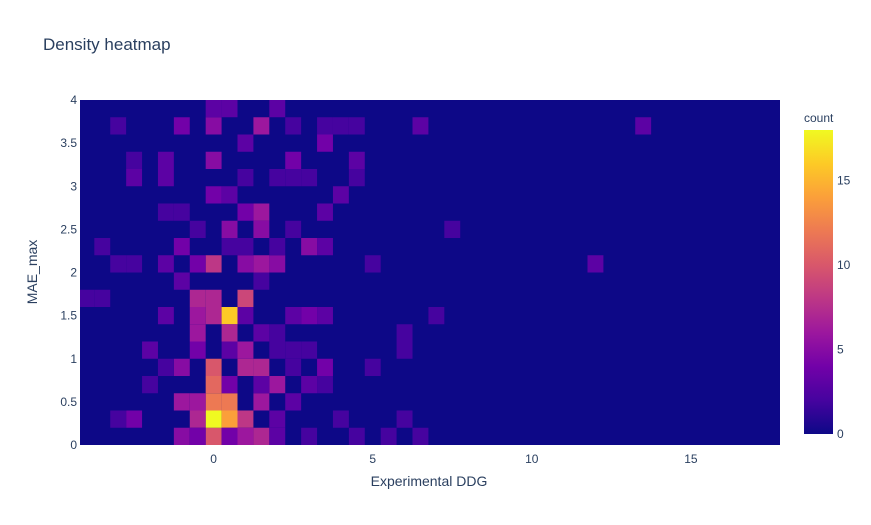 The height and width of the screenshot is (525, 871). I want to click on y-tick-label: 0.5, so click(68, 402).